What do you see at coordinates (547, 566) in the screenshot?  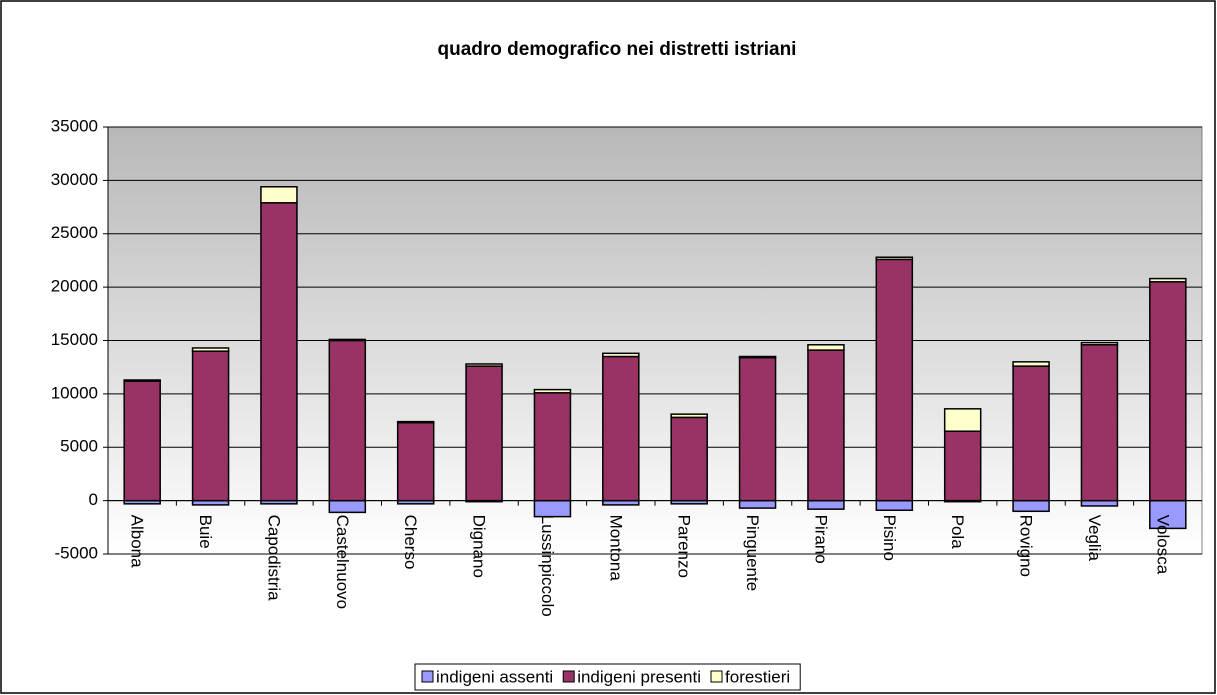 I see `x-tick-label: Lussinpiccolo` at bounding box center [547, 566].